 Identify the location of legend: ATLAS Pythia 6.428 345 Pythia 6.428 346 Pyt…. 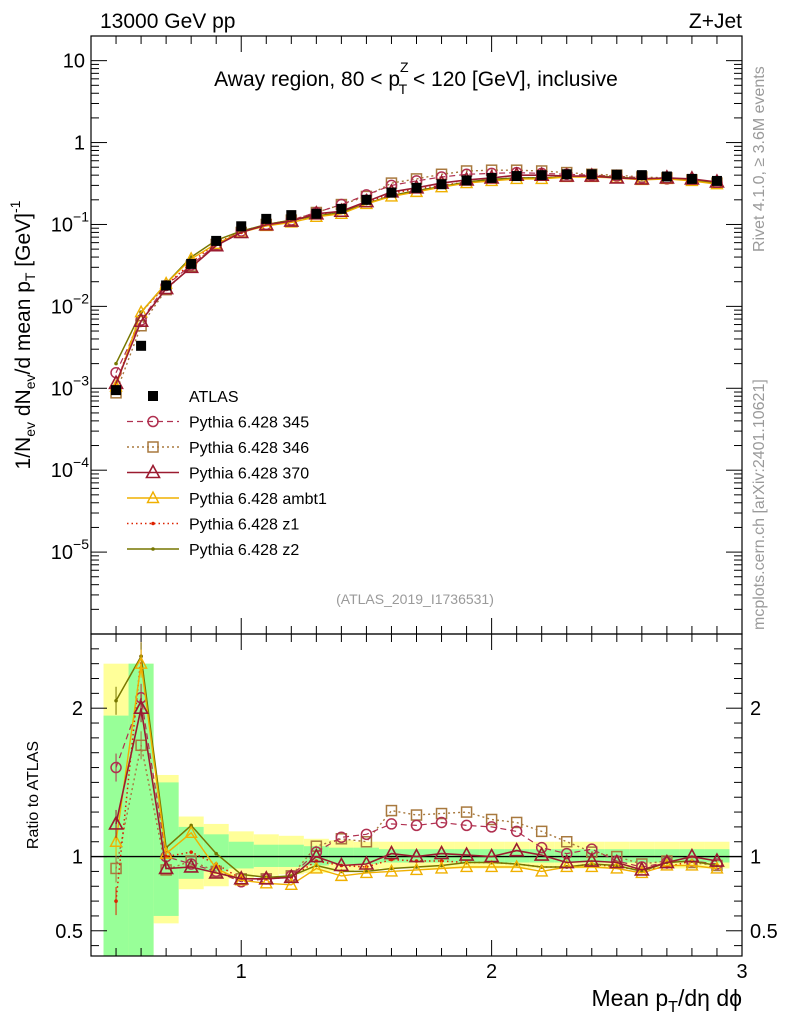
(227, 474).